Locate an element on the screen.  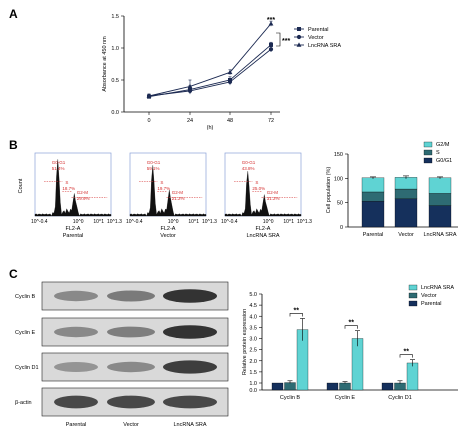
series-line-triangle is located at coordinates (210, 60).